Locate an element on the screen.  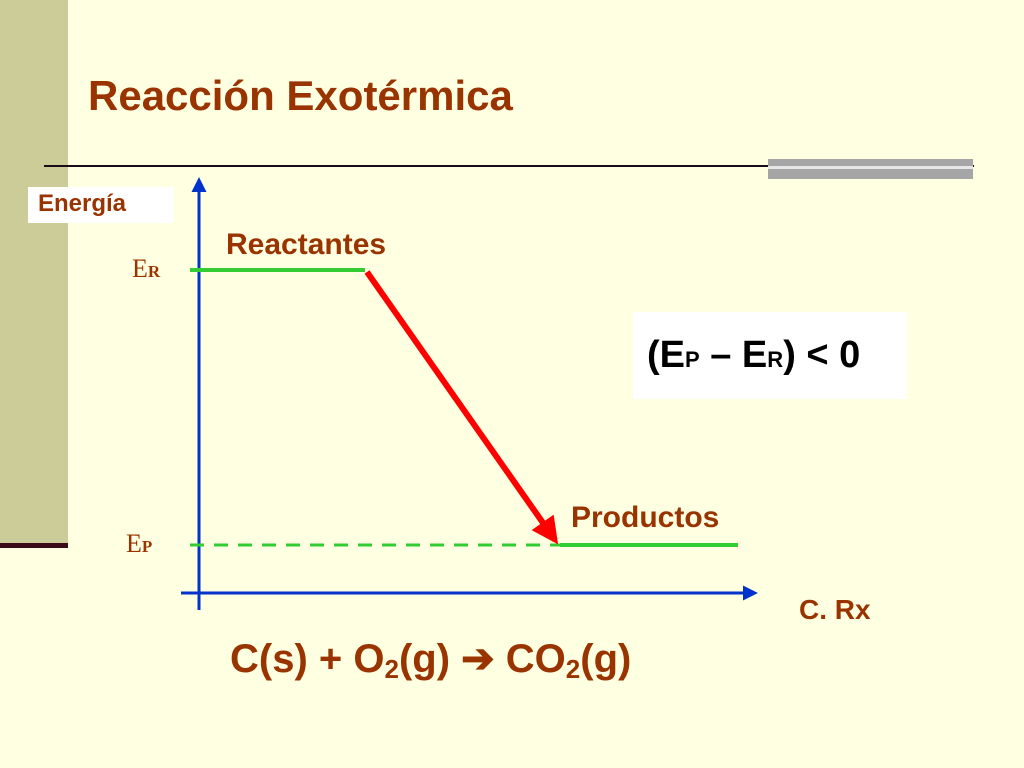
eq-gas-1: (g) is located at coordinates (430, 659).